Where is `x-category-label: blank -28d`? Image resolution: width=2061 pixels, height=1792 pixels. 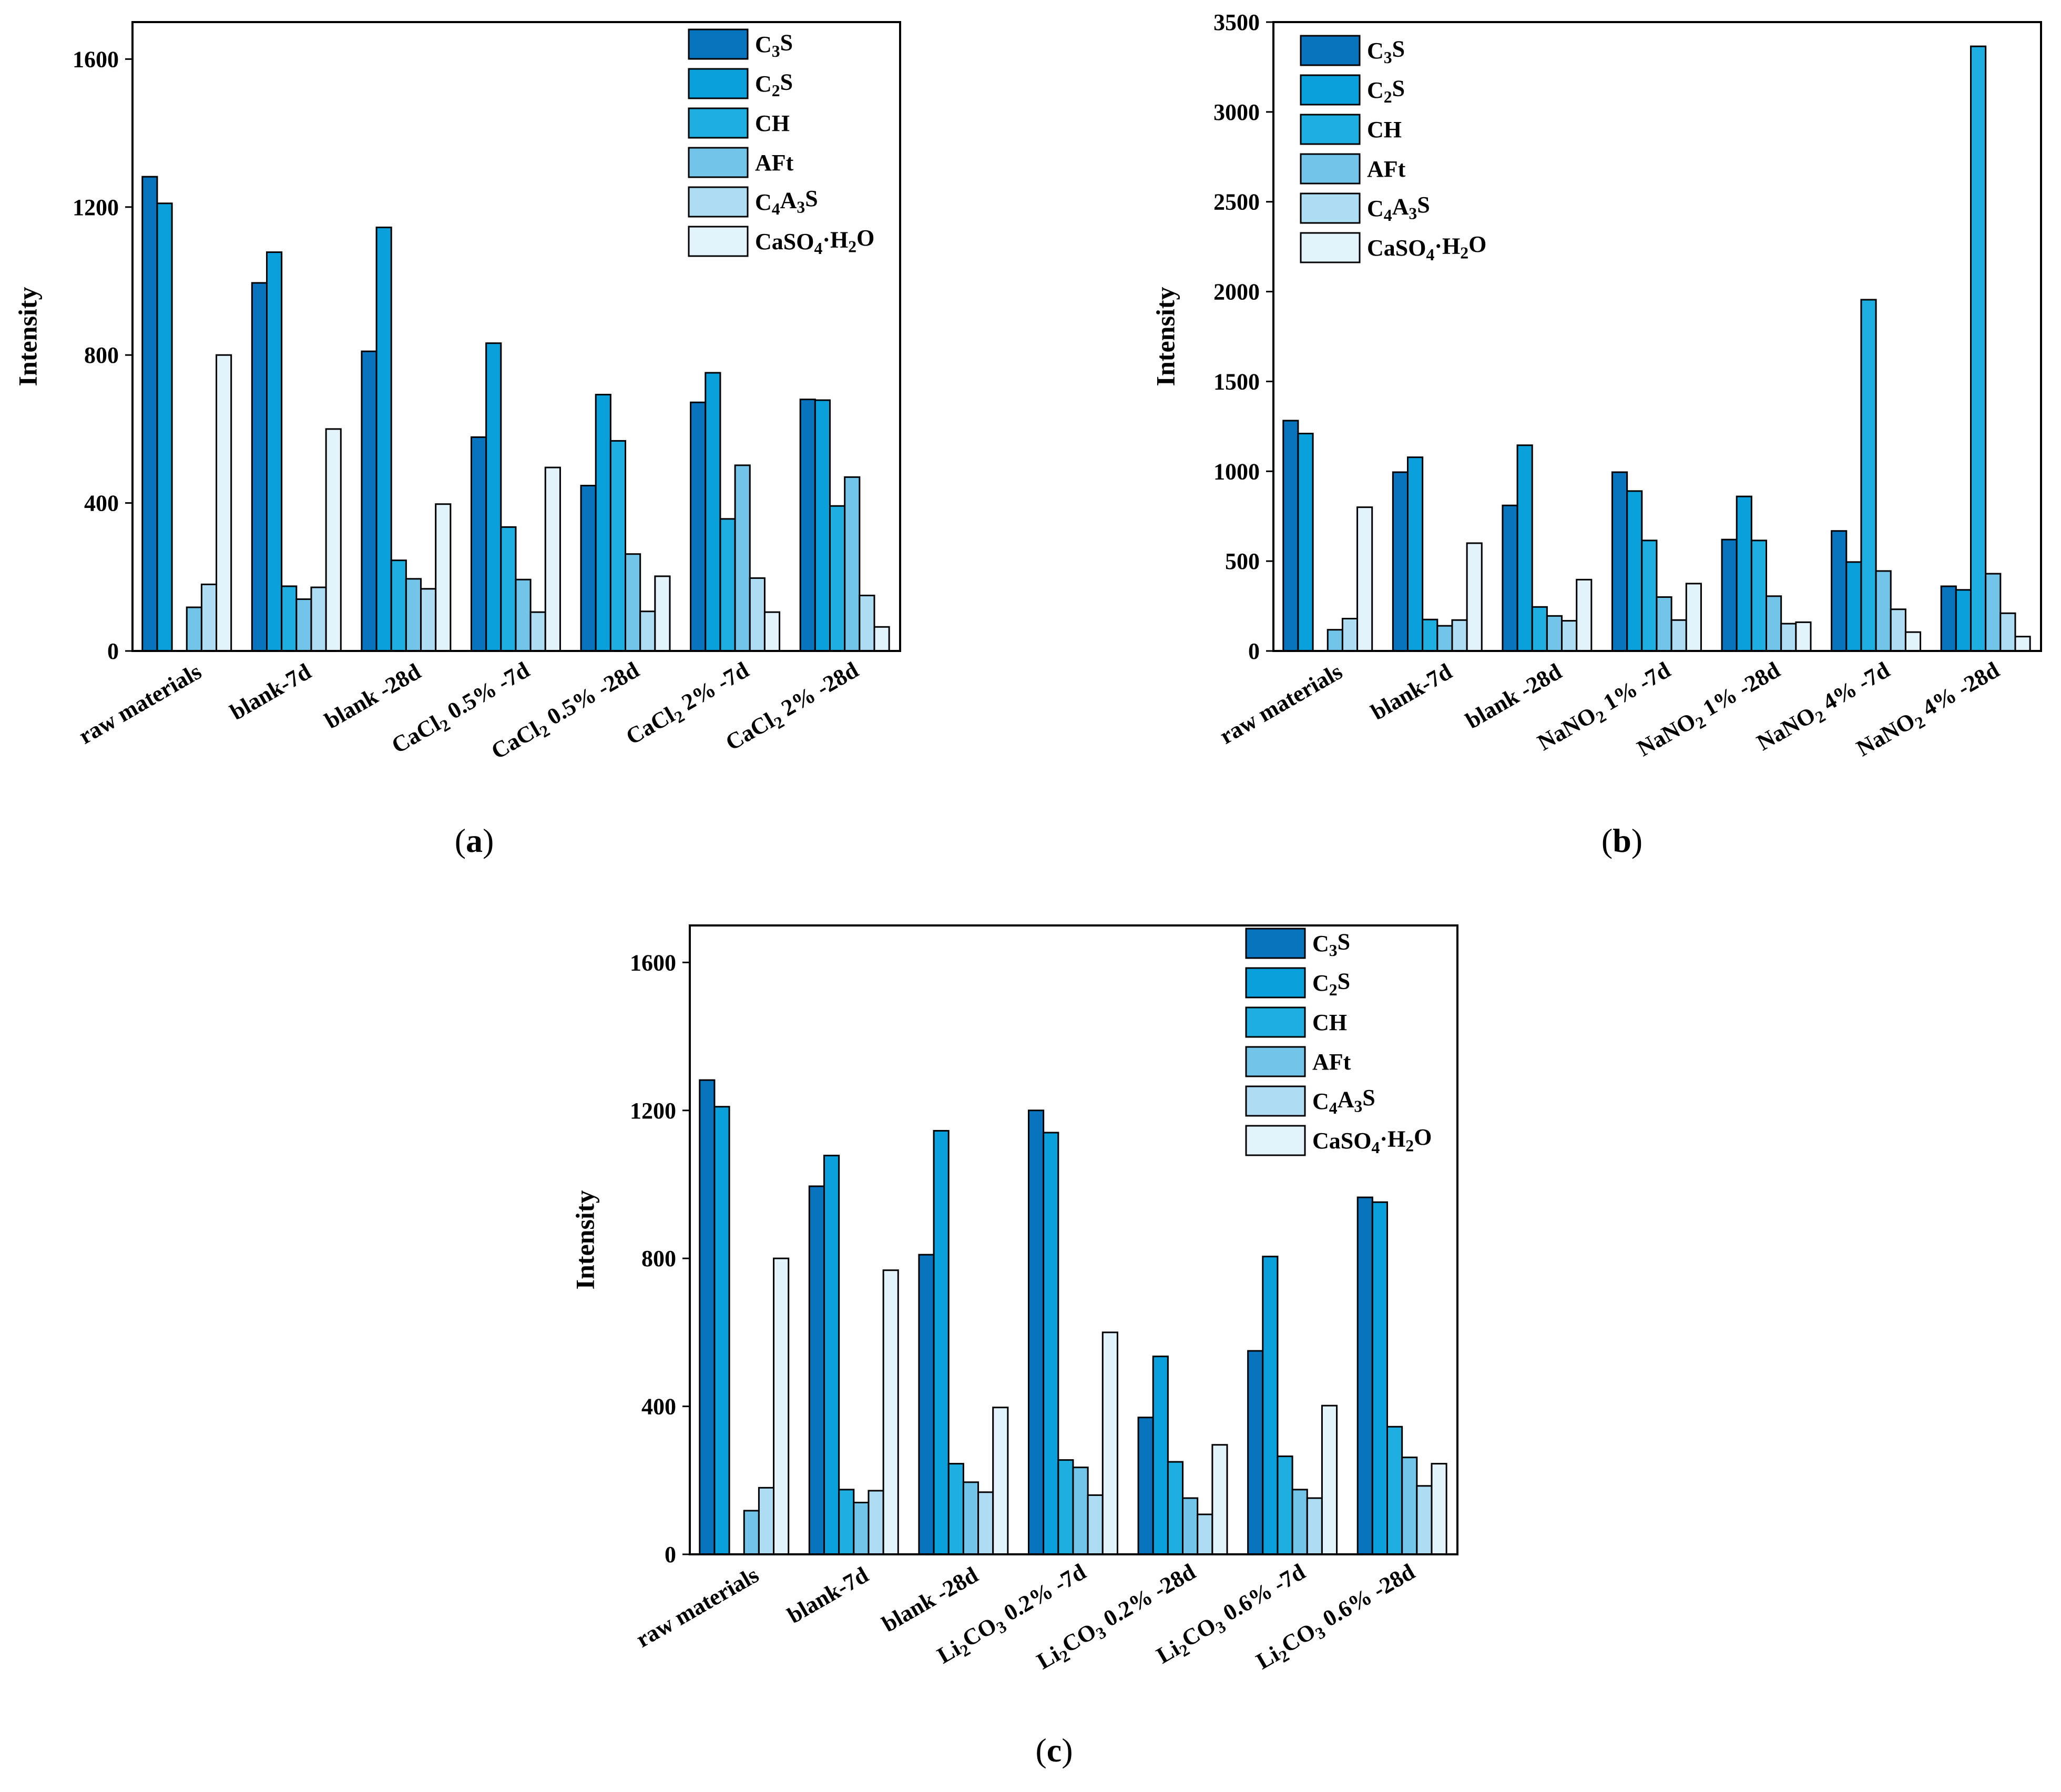 x-category-label: blank -28d is located at coordinates (1513, 696).